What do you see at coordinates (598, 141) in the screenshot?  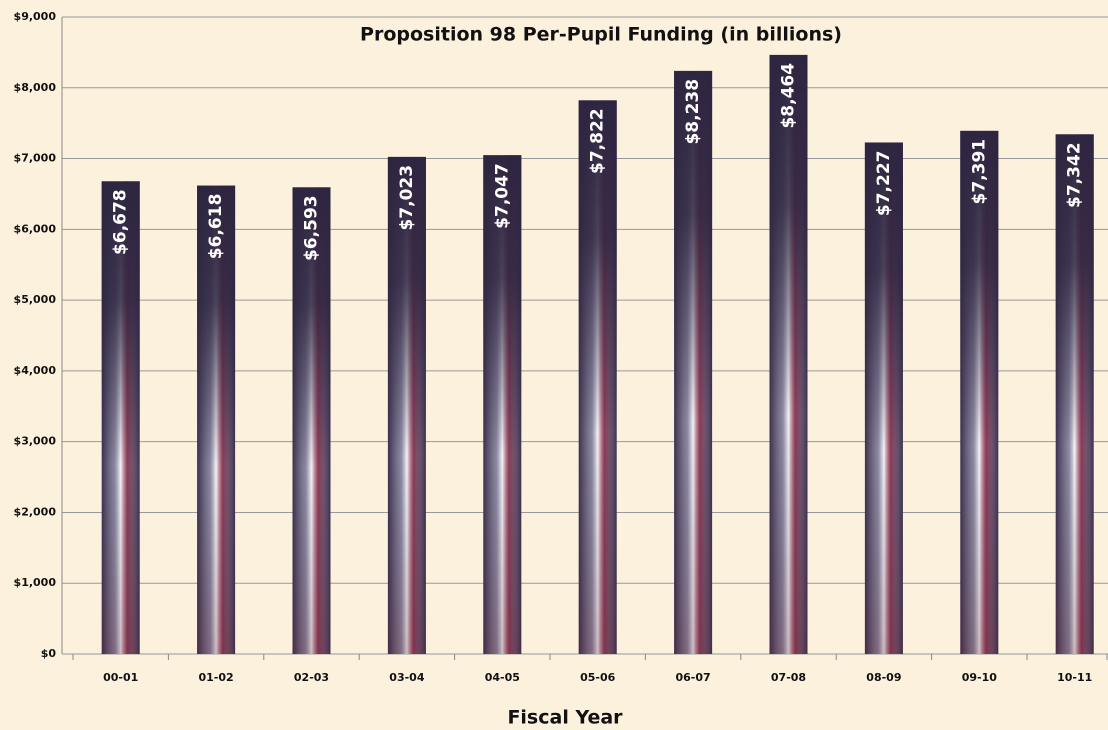 I see `value-label: $7,822` at bounding box center [598, 141].